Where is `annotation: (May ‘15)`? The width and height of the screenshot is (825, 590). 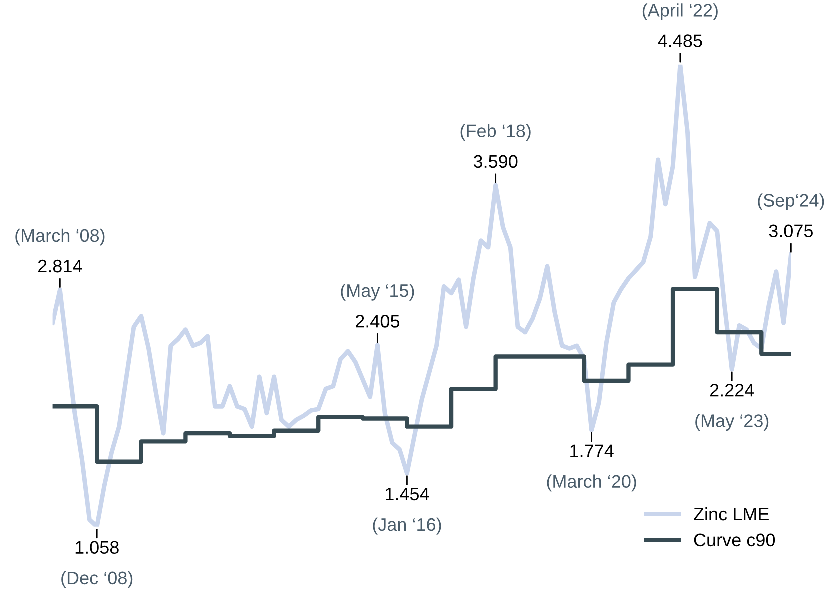 annotation: (May ‘15) is located at coordinates (377, 292).